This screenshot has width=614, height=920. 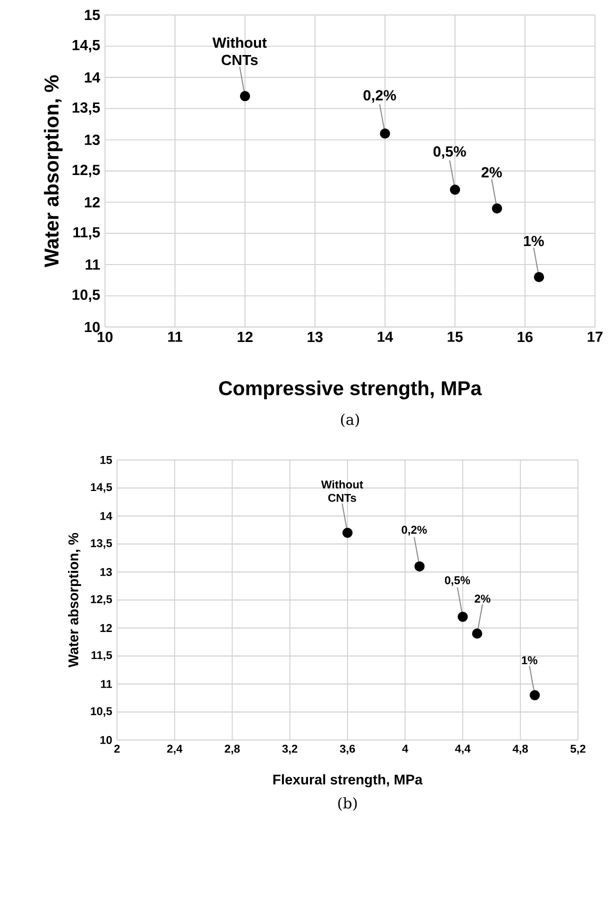 I want to click on text: (a), so click(x=350, y=421).